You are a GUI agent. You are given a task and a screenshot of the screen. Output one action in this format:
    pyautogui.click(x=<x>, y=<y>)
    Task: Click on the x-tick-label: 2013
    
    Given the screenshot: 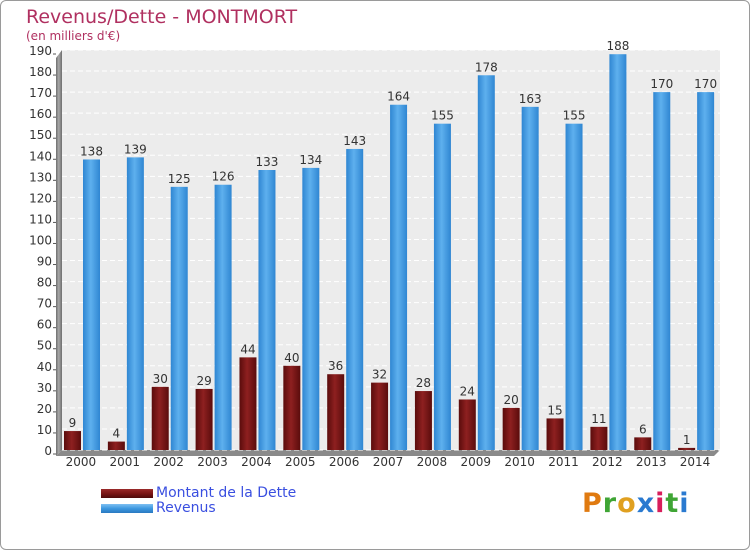 What is the action you would take?
    pyautogui.click(x=651, y=462)
    